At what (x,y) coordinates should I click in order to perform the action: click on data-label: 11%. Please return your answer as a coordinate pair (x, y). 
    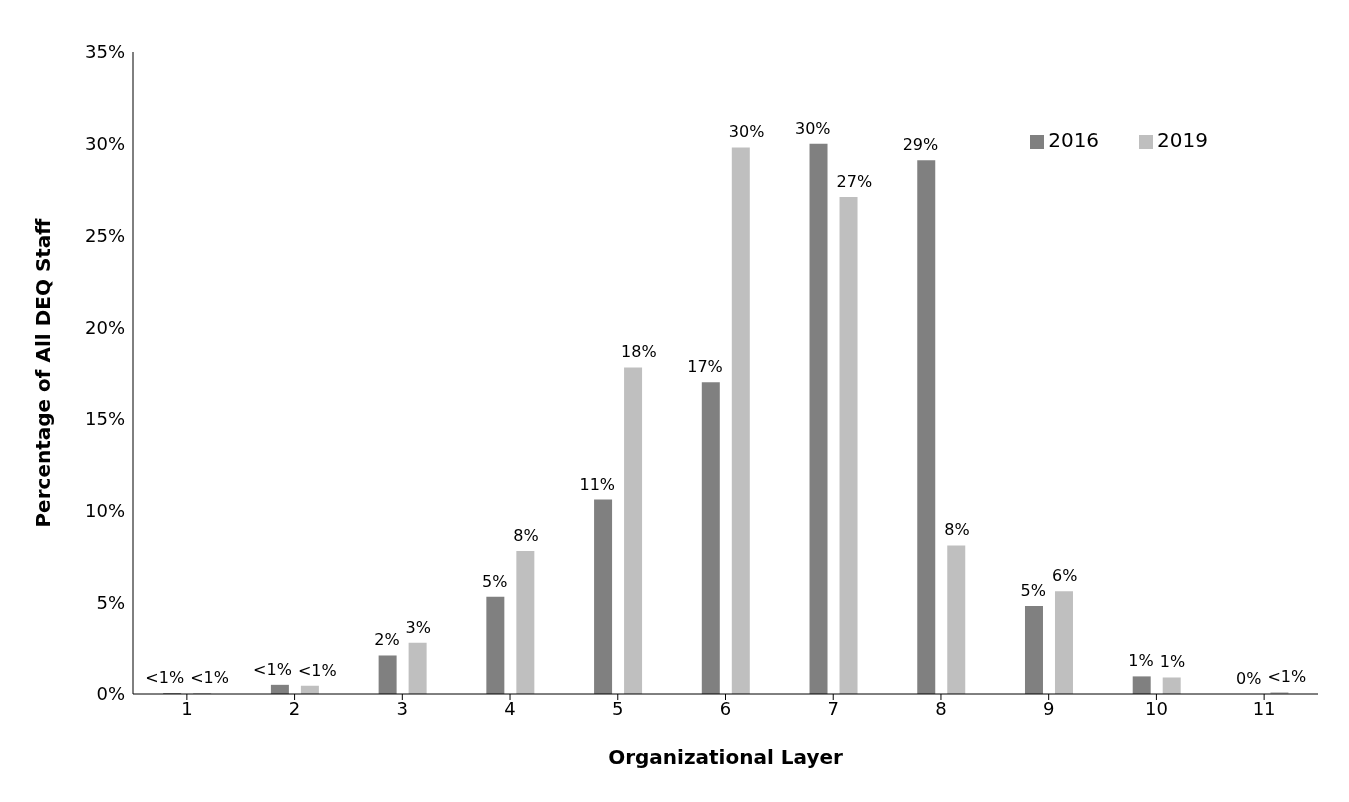
    Looking at the image, I should click on (597, 484).